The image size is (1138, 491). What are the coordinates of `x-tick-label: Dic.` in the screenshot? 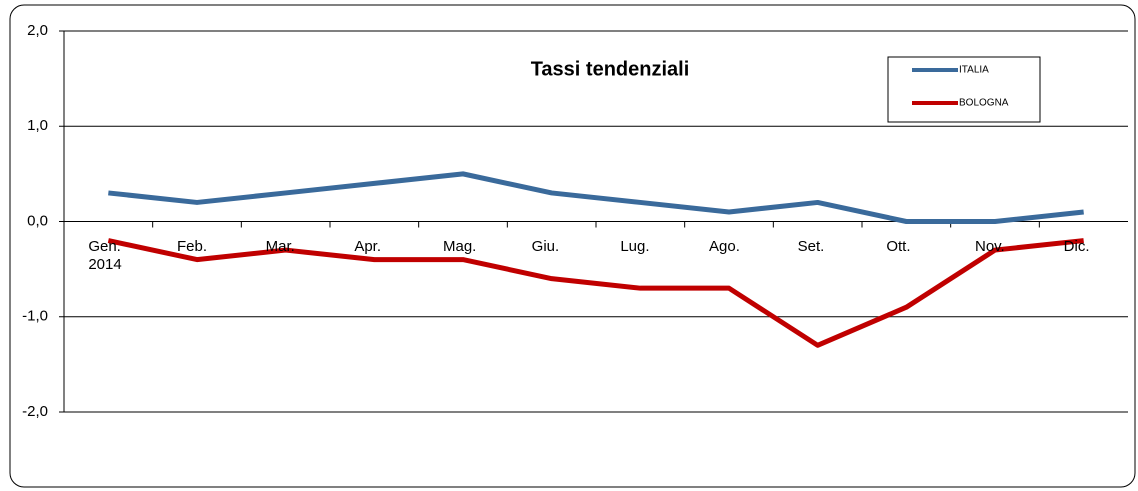 It's located at (1076, 246).